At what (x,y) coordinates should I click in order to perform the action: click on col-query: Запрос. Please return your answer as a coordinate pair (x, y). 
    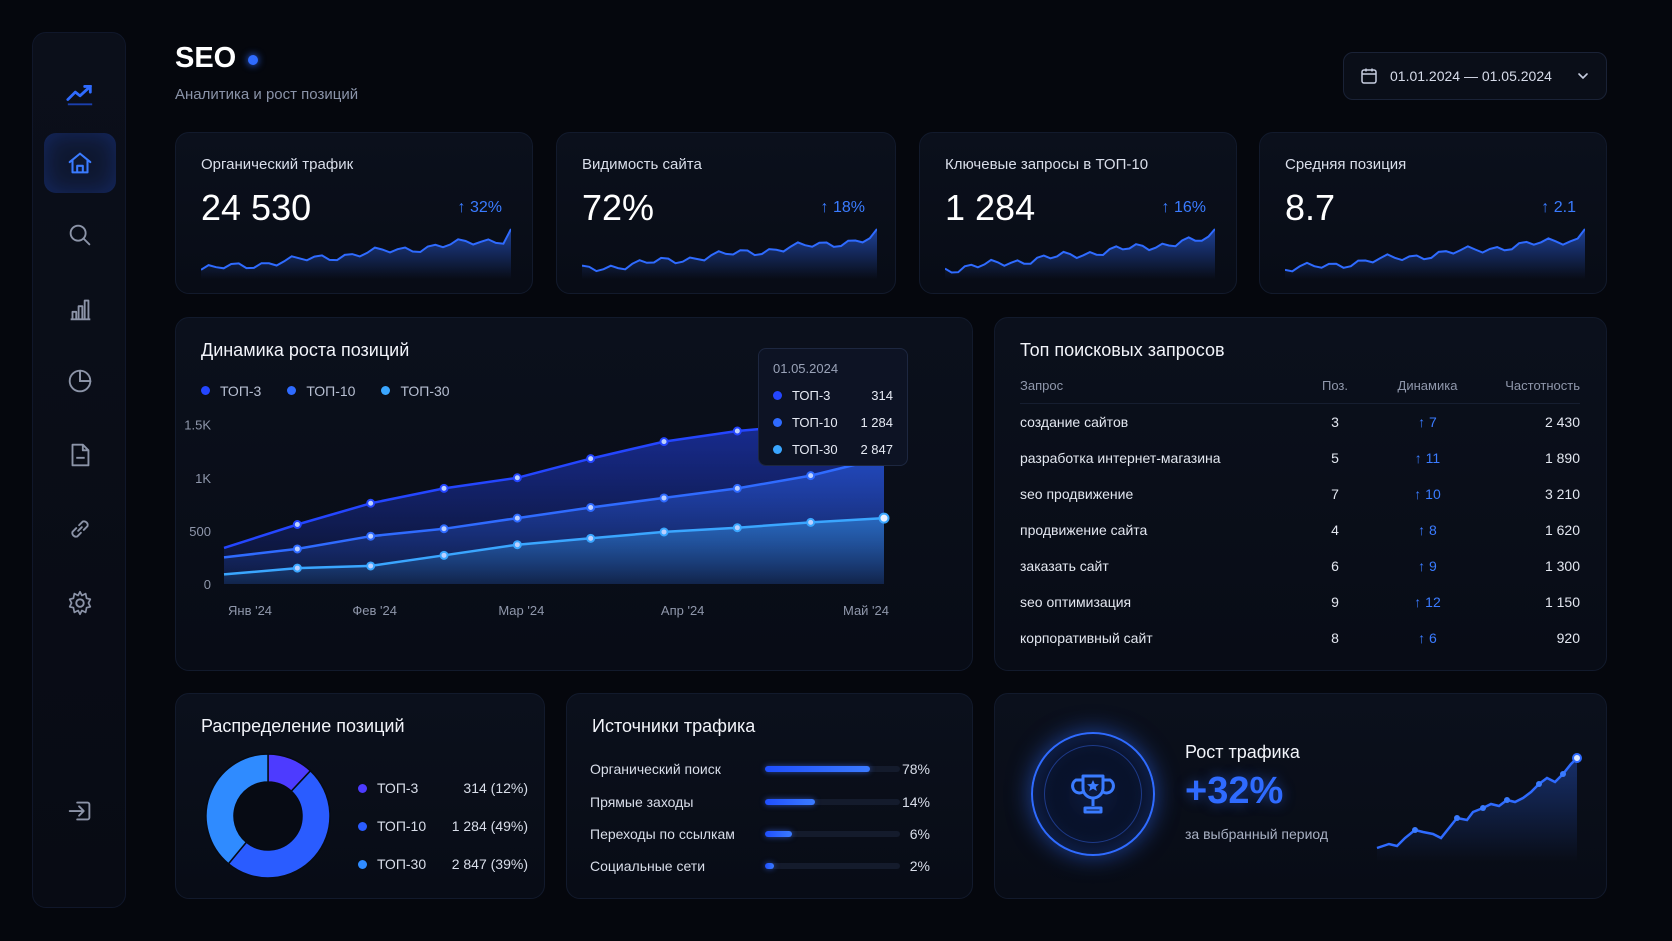
    Looking at the image, I should click on (1160, 391).